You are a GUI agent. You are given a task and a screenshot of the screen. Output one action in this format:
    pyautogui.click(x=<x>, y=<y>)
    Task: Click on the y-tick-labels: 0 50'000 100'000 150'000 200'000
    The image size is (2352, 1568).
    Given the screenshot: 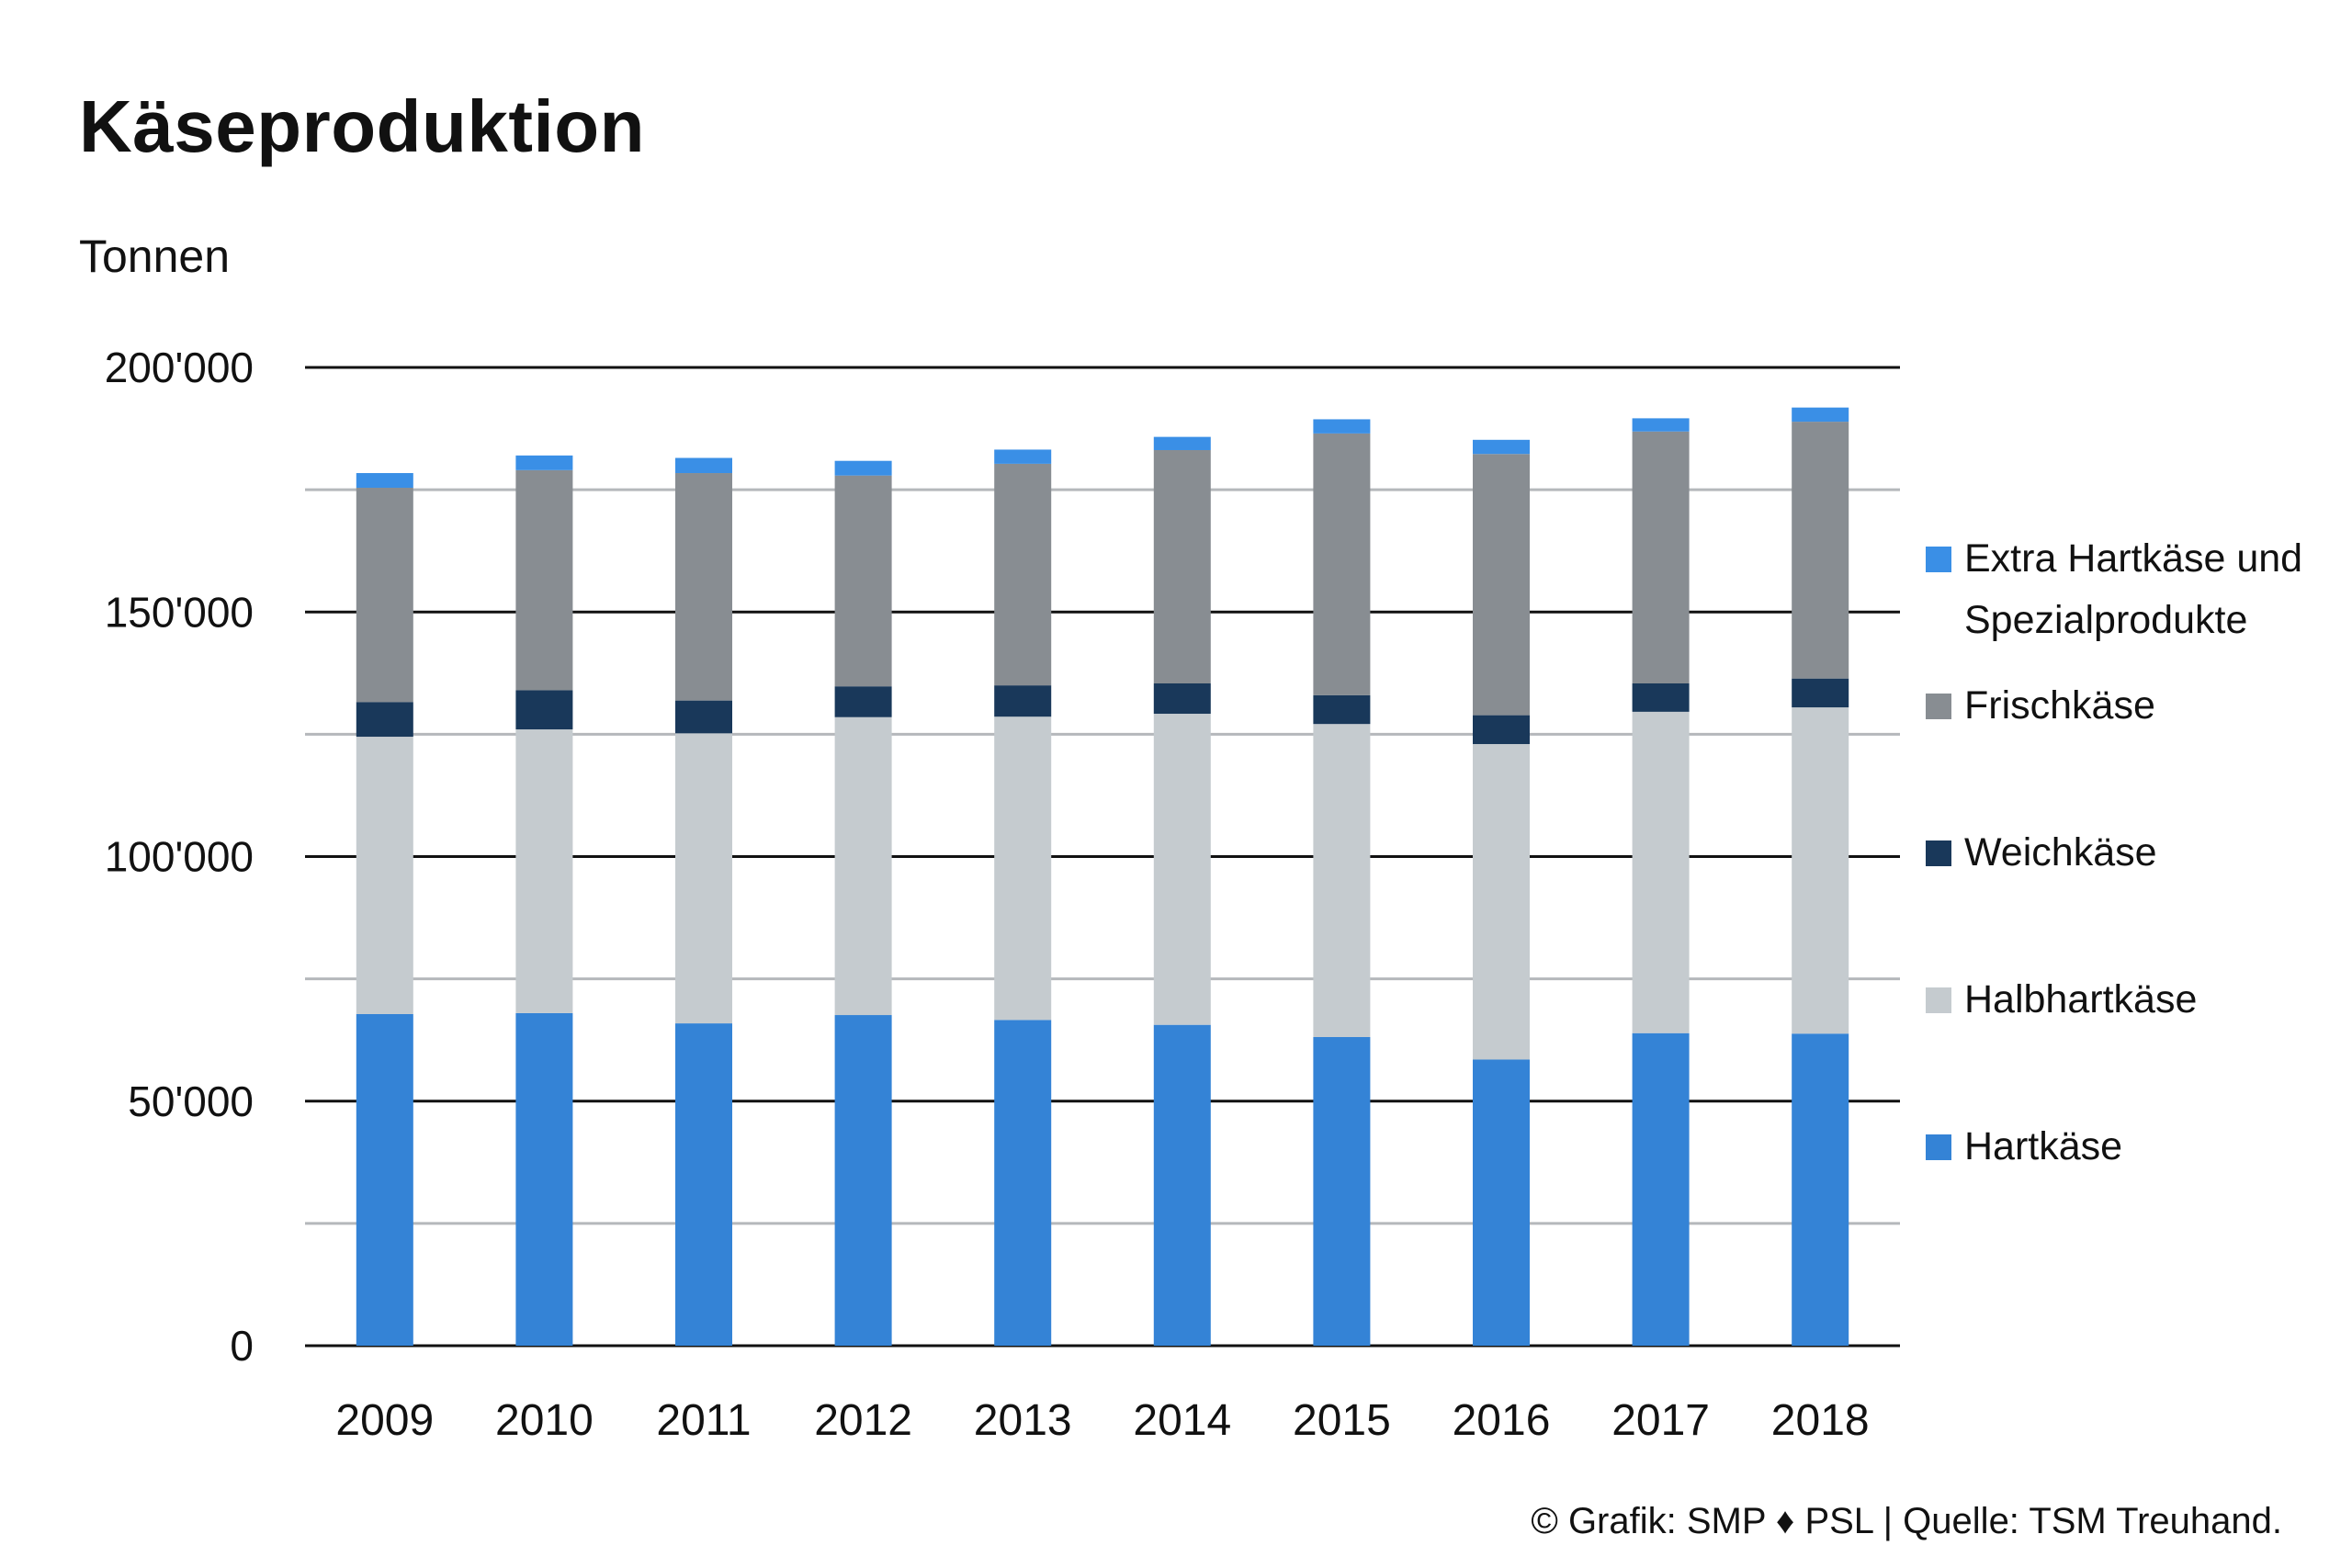 What is the action you would take?
    pyautogui.click(x=180, y=857)
    